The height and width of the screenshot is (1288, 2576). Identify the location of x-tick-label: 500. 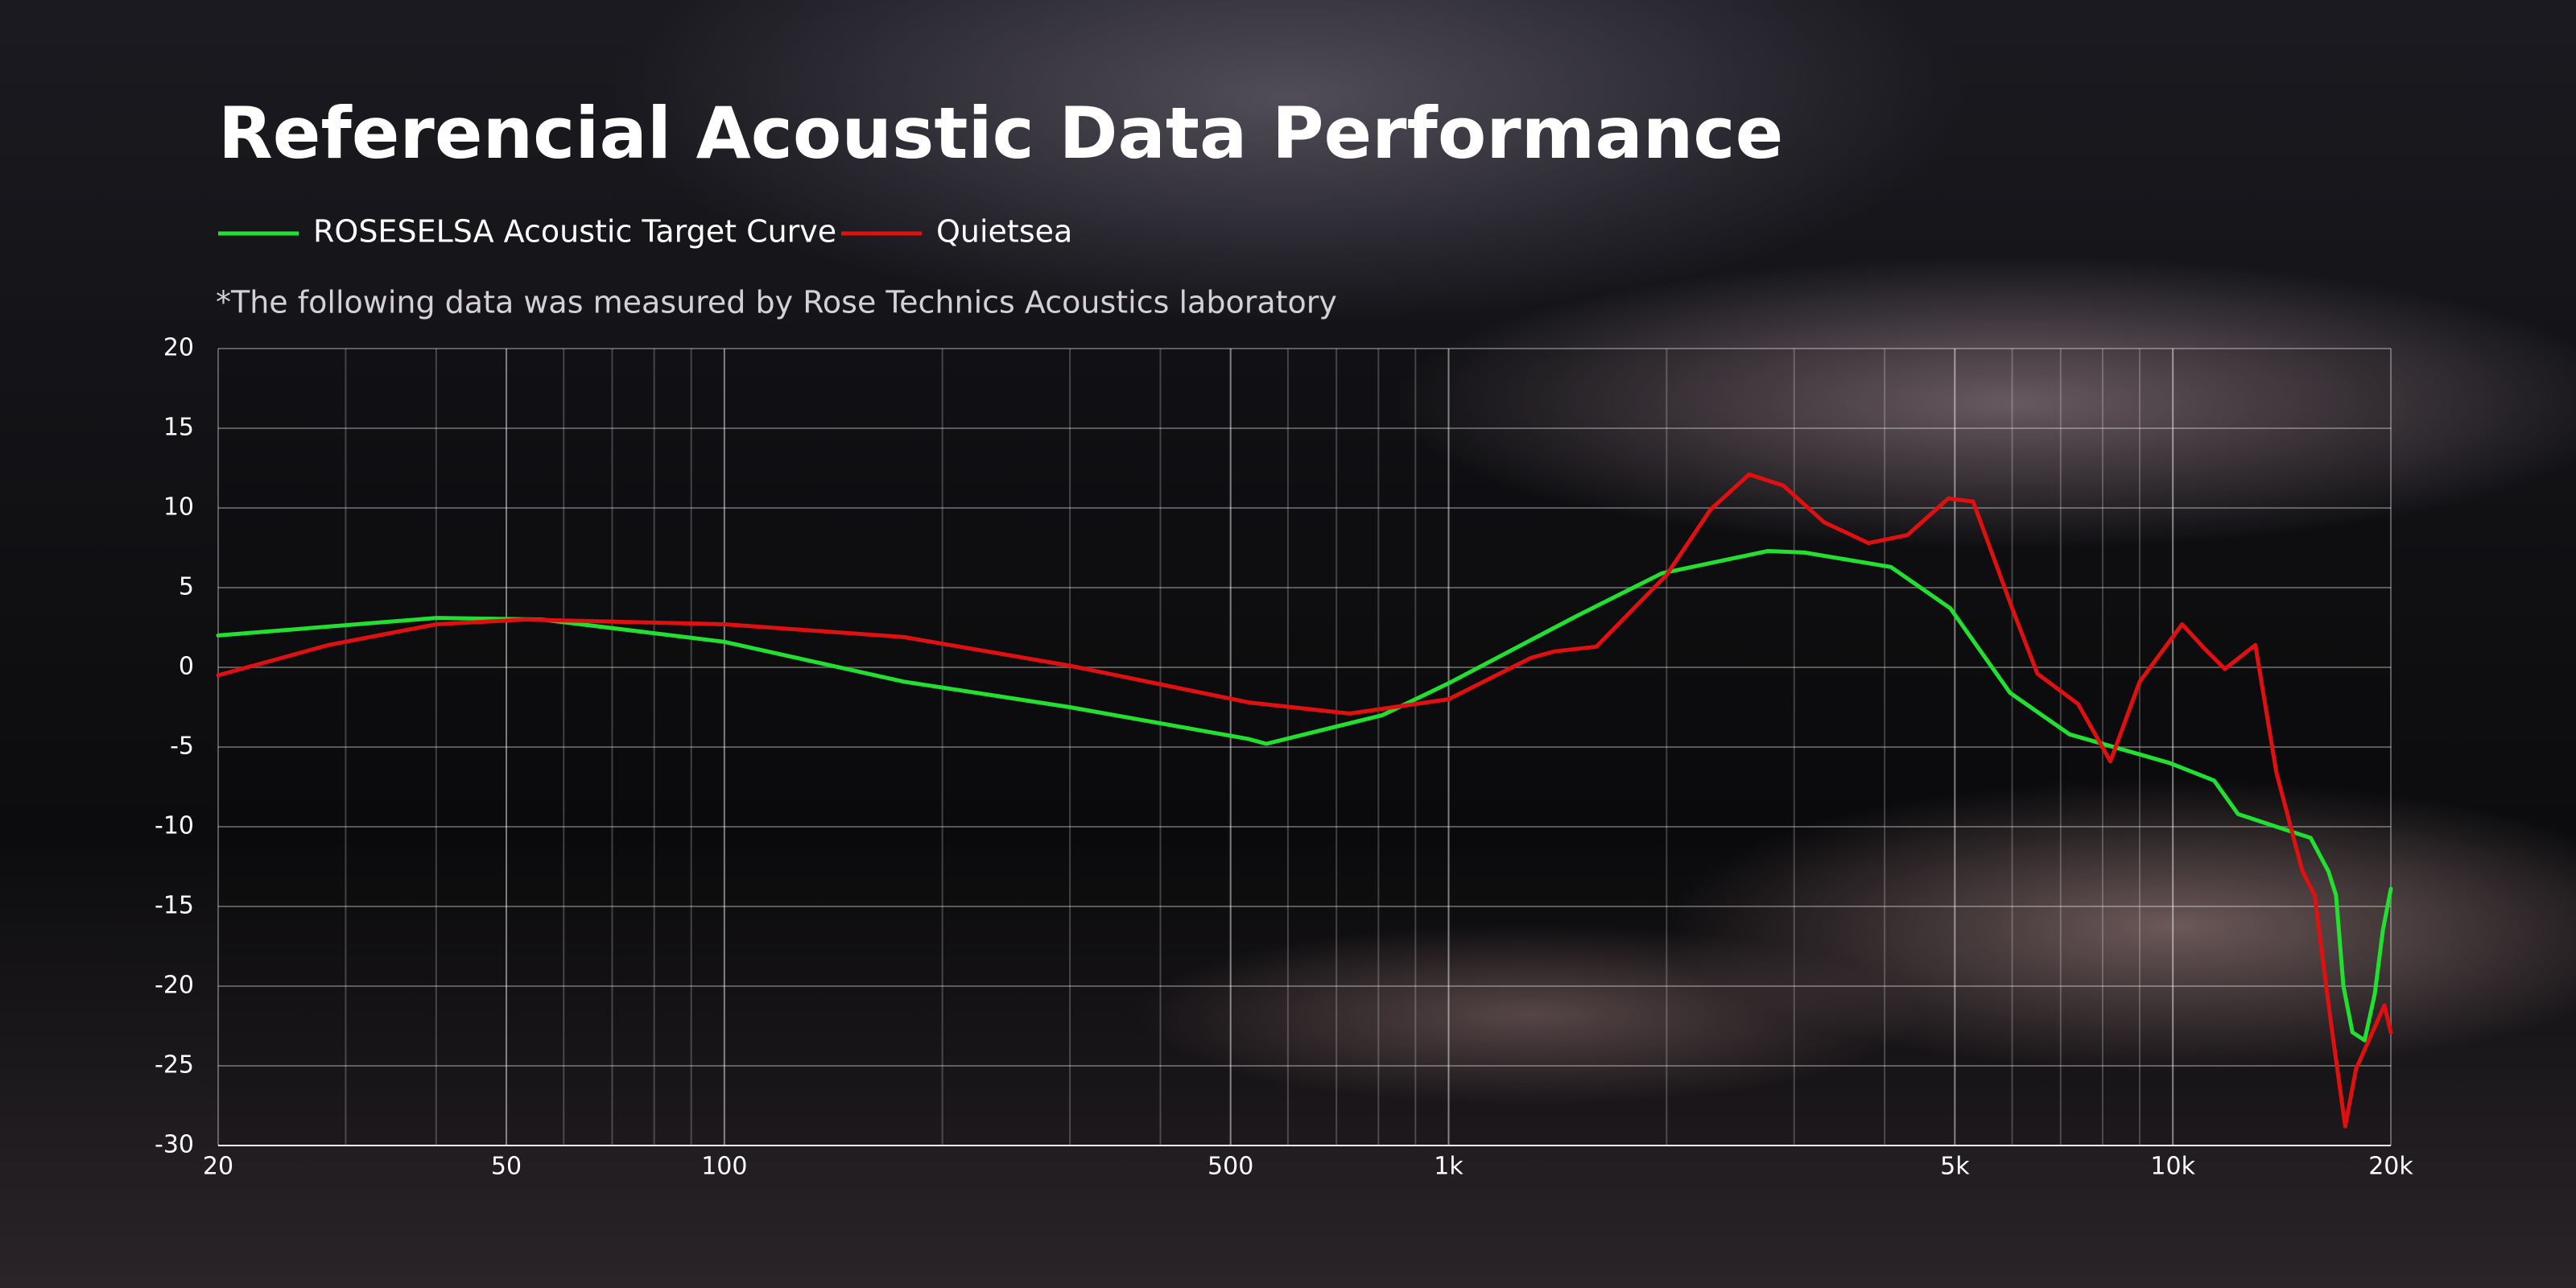
(1230, 1167).